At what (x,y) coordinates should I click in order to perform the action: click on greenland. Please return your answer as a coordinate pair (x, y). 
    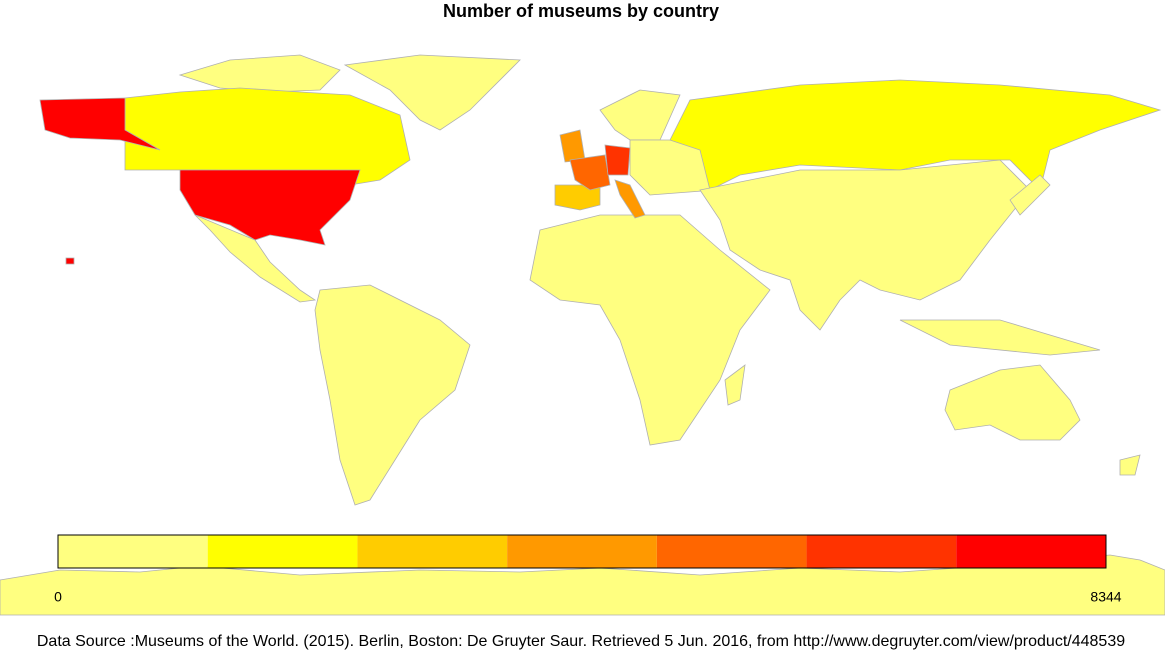
    Looking at the image, I should click on (432, 92).